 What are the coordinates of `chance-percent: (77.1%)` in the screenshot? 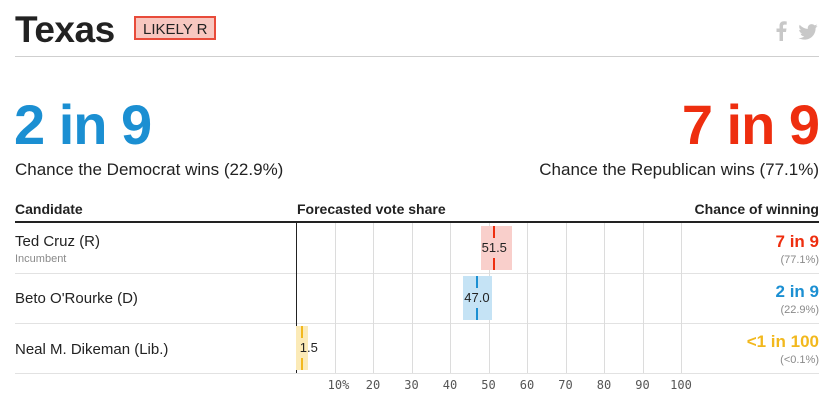 It's located at (799, 260).